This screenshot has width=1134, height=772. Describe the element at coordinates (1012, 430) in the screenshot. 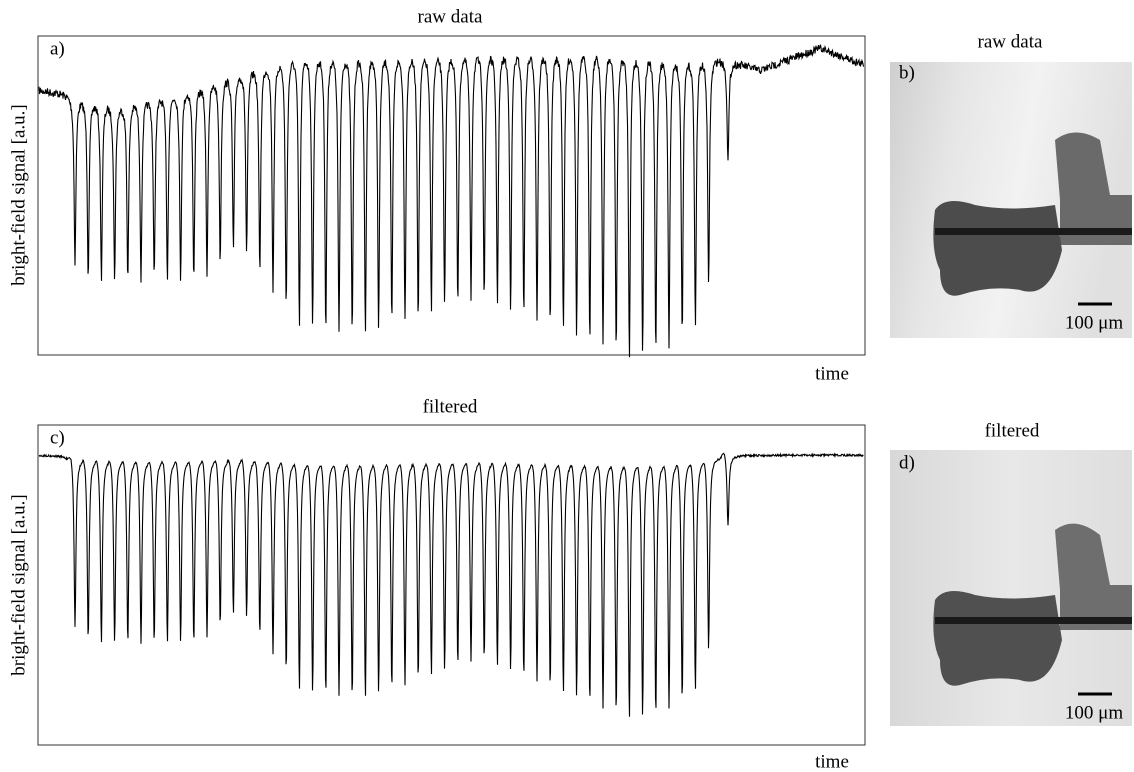

I see `image-title: filtered` at that location.